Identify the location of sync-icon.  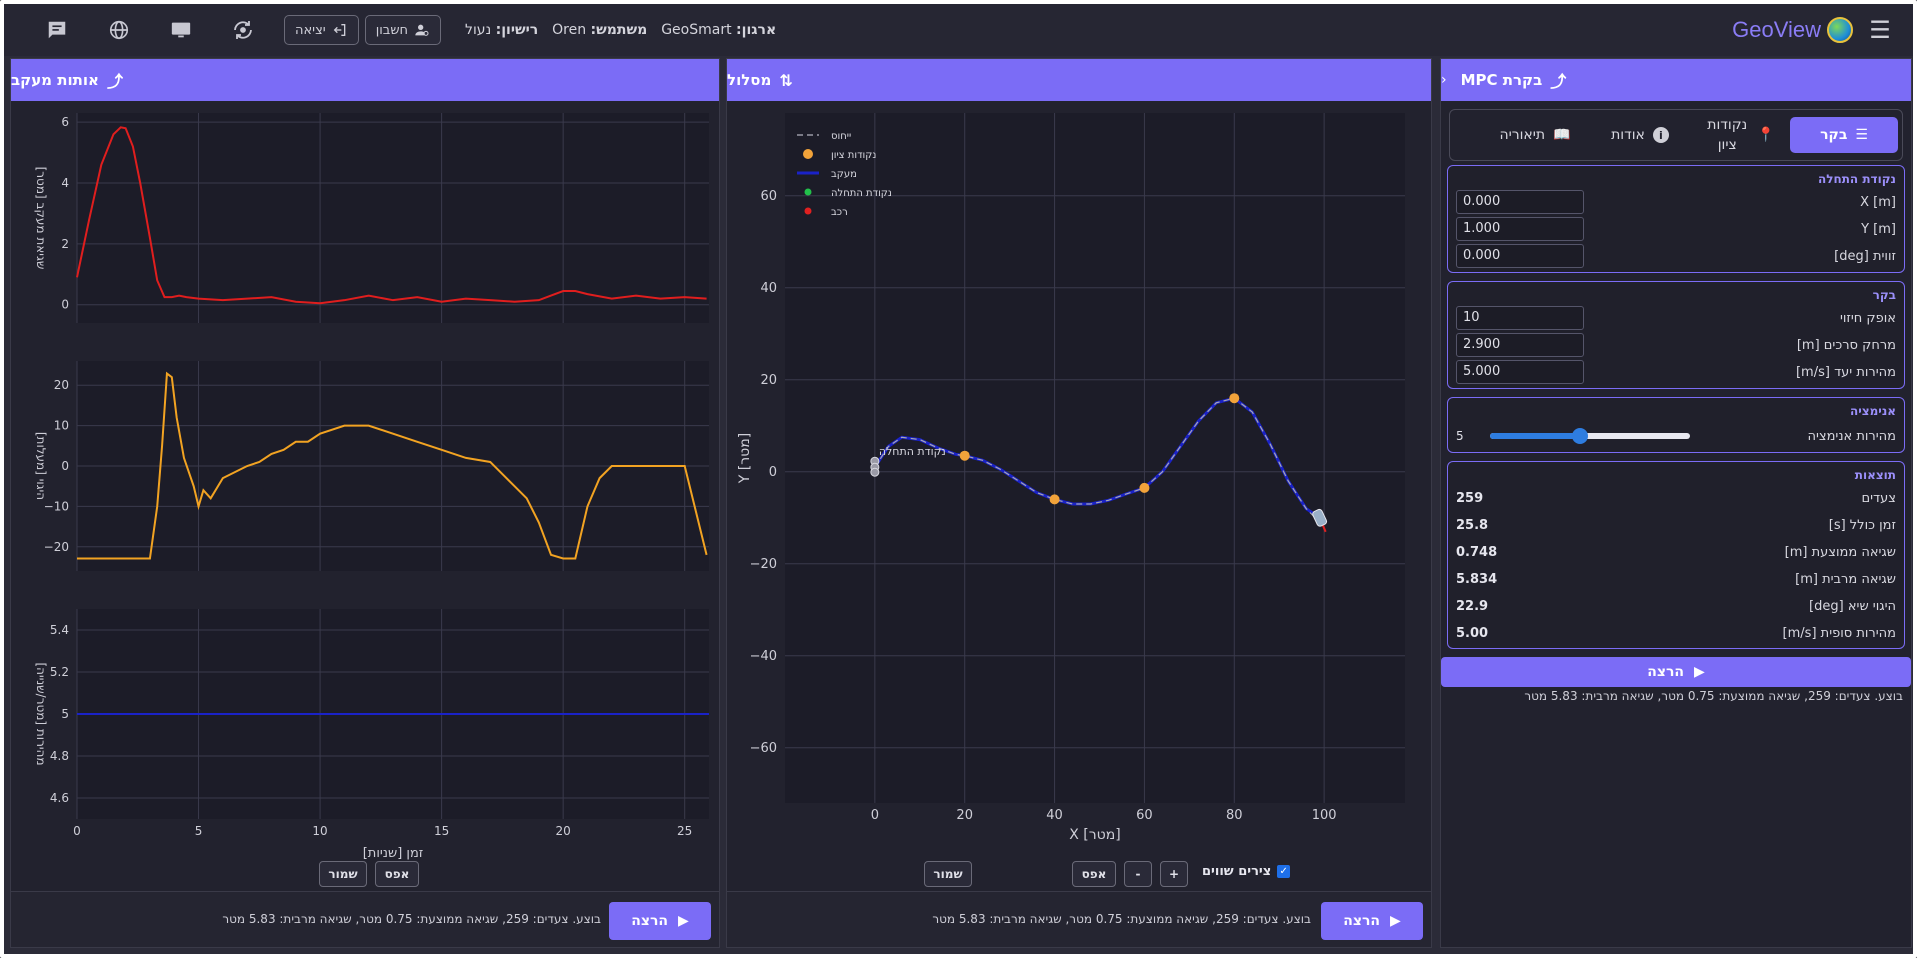
(243, 30).